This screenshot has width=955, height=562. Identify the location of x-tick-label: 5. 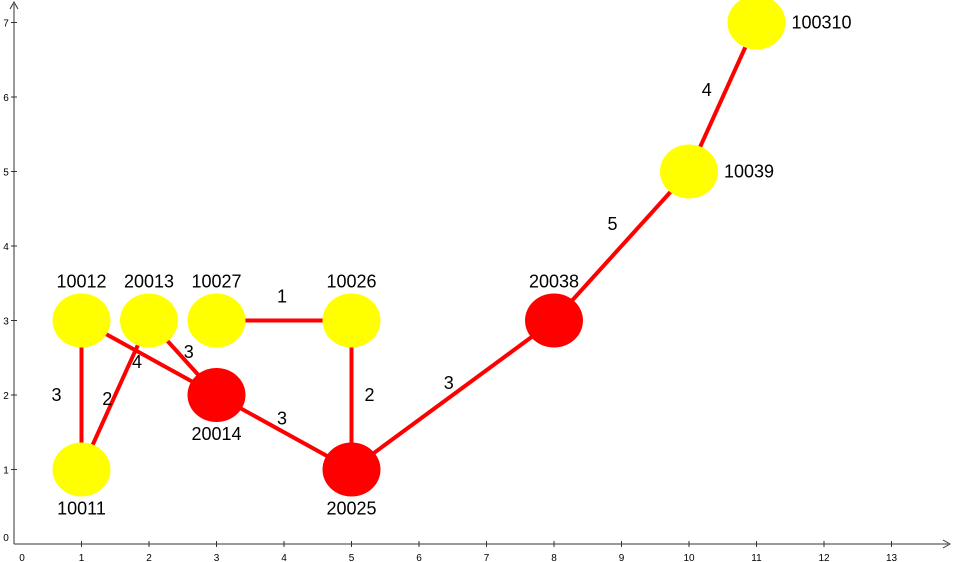
(352, 557).